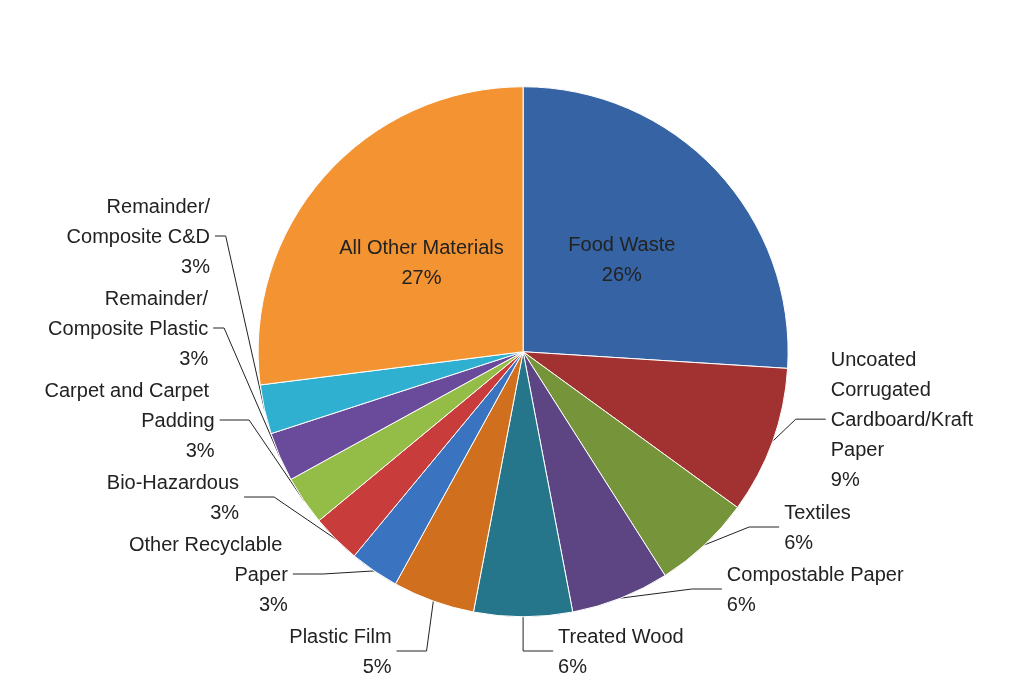 The image size is (1026, 690). What do you see at coordinates (208, 559) in the screenshot?
I see `slice-label: Other Recyclable Paper` at bounding box center [208, 559].